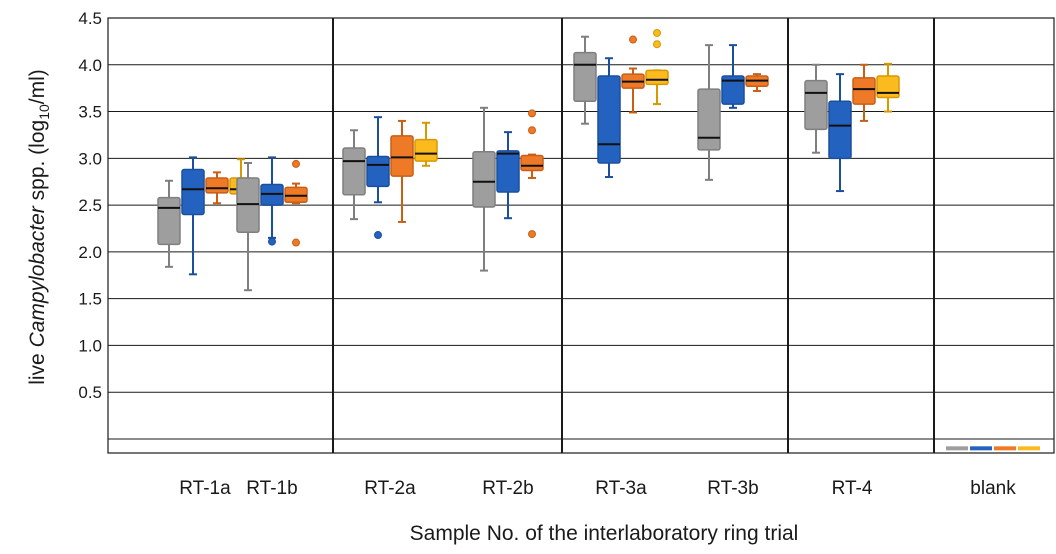 Image resolution: width=1056 pixels, height=554 pixels. Describe the element at coordinates (37, 276) in the screenshot. I see `y-axis-title-genus: Campylobacter` at that location.